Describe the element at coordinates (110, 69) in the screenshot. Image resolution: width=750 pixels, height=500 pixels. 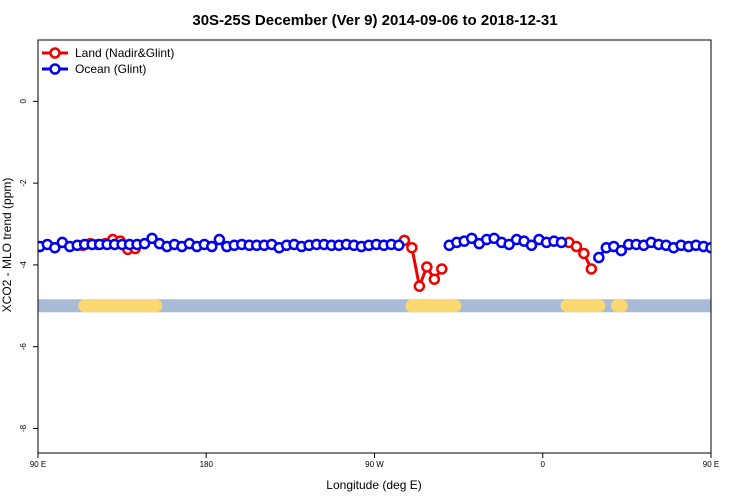
I see `legend-ocean-label: Ocean (Glint)` at that location.